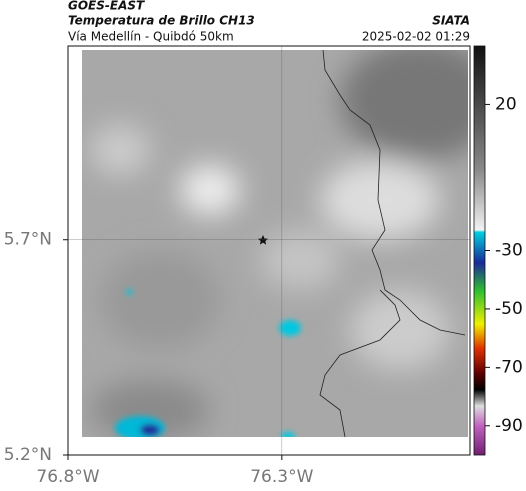 The width and height of the screenshot is (526, 491). What do you see at coordinates (161, 21) in the screenshot?
I see `title: Temperatura de Brillo CH13` at bounding box center [161, 21].